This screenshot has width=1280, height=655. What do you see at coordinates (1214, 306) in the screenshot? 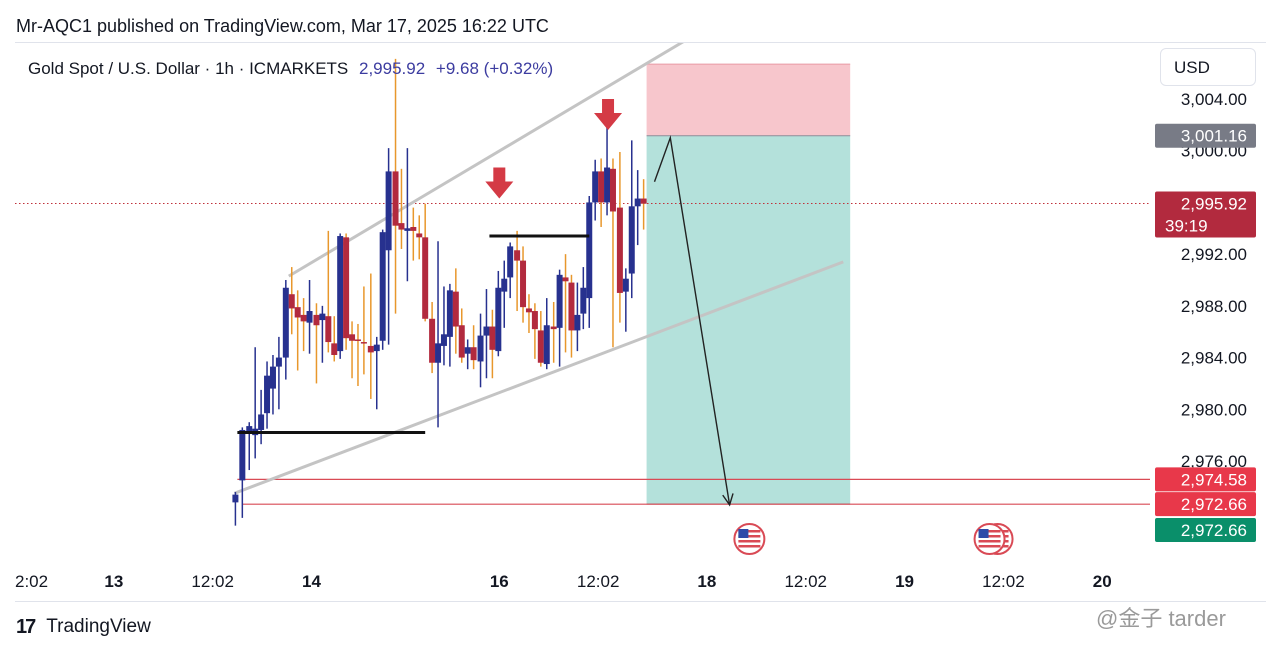
I see `y-axis-tick-label: 2,988.00` at bounding box center [1214, 306].